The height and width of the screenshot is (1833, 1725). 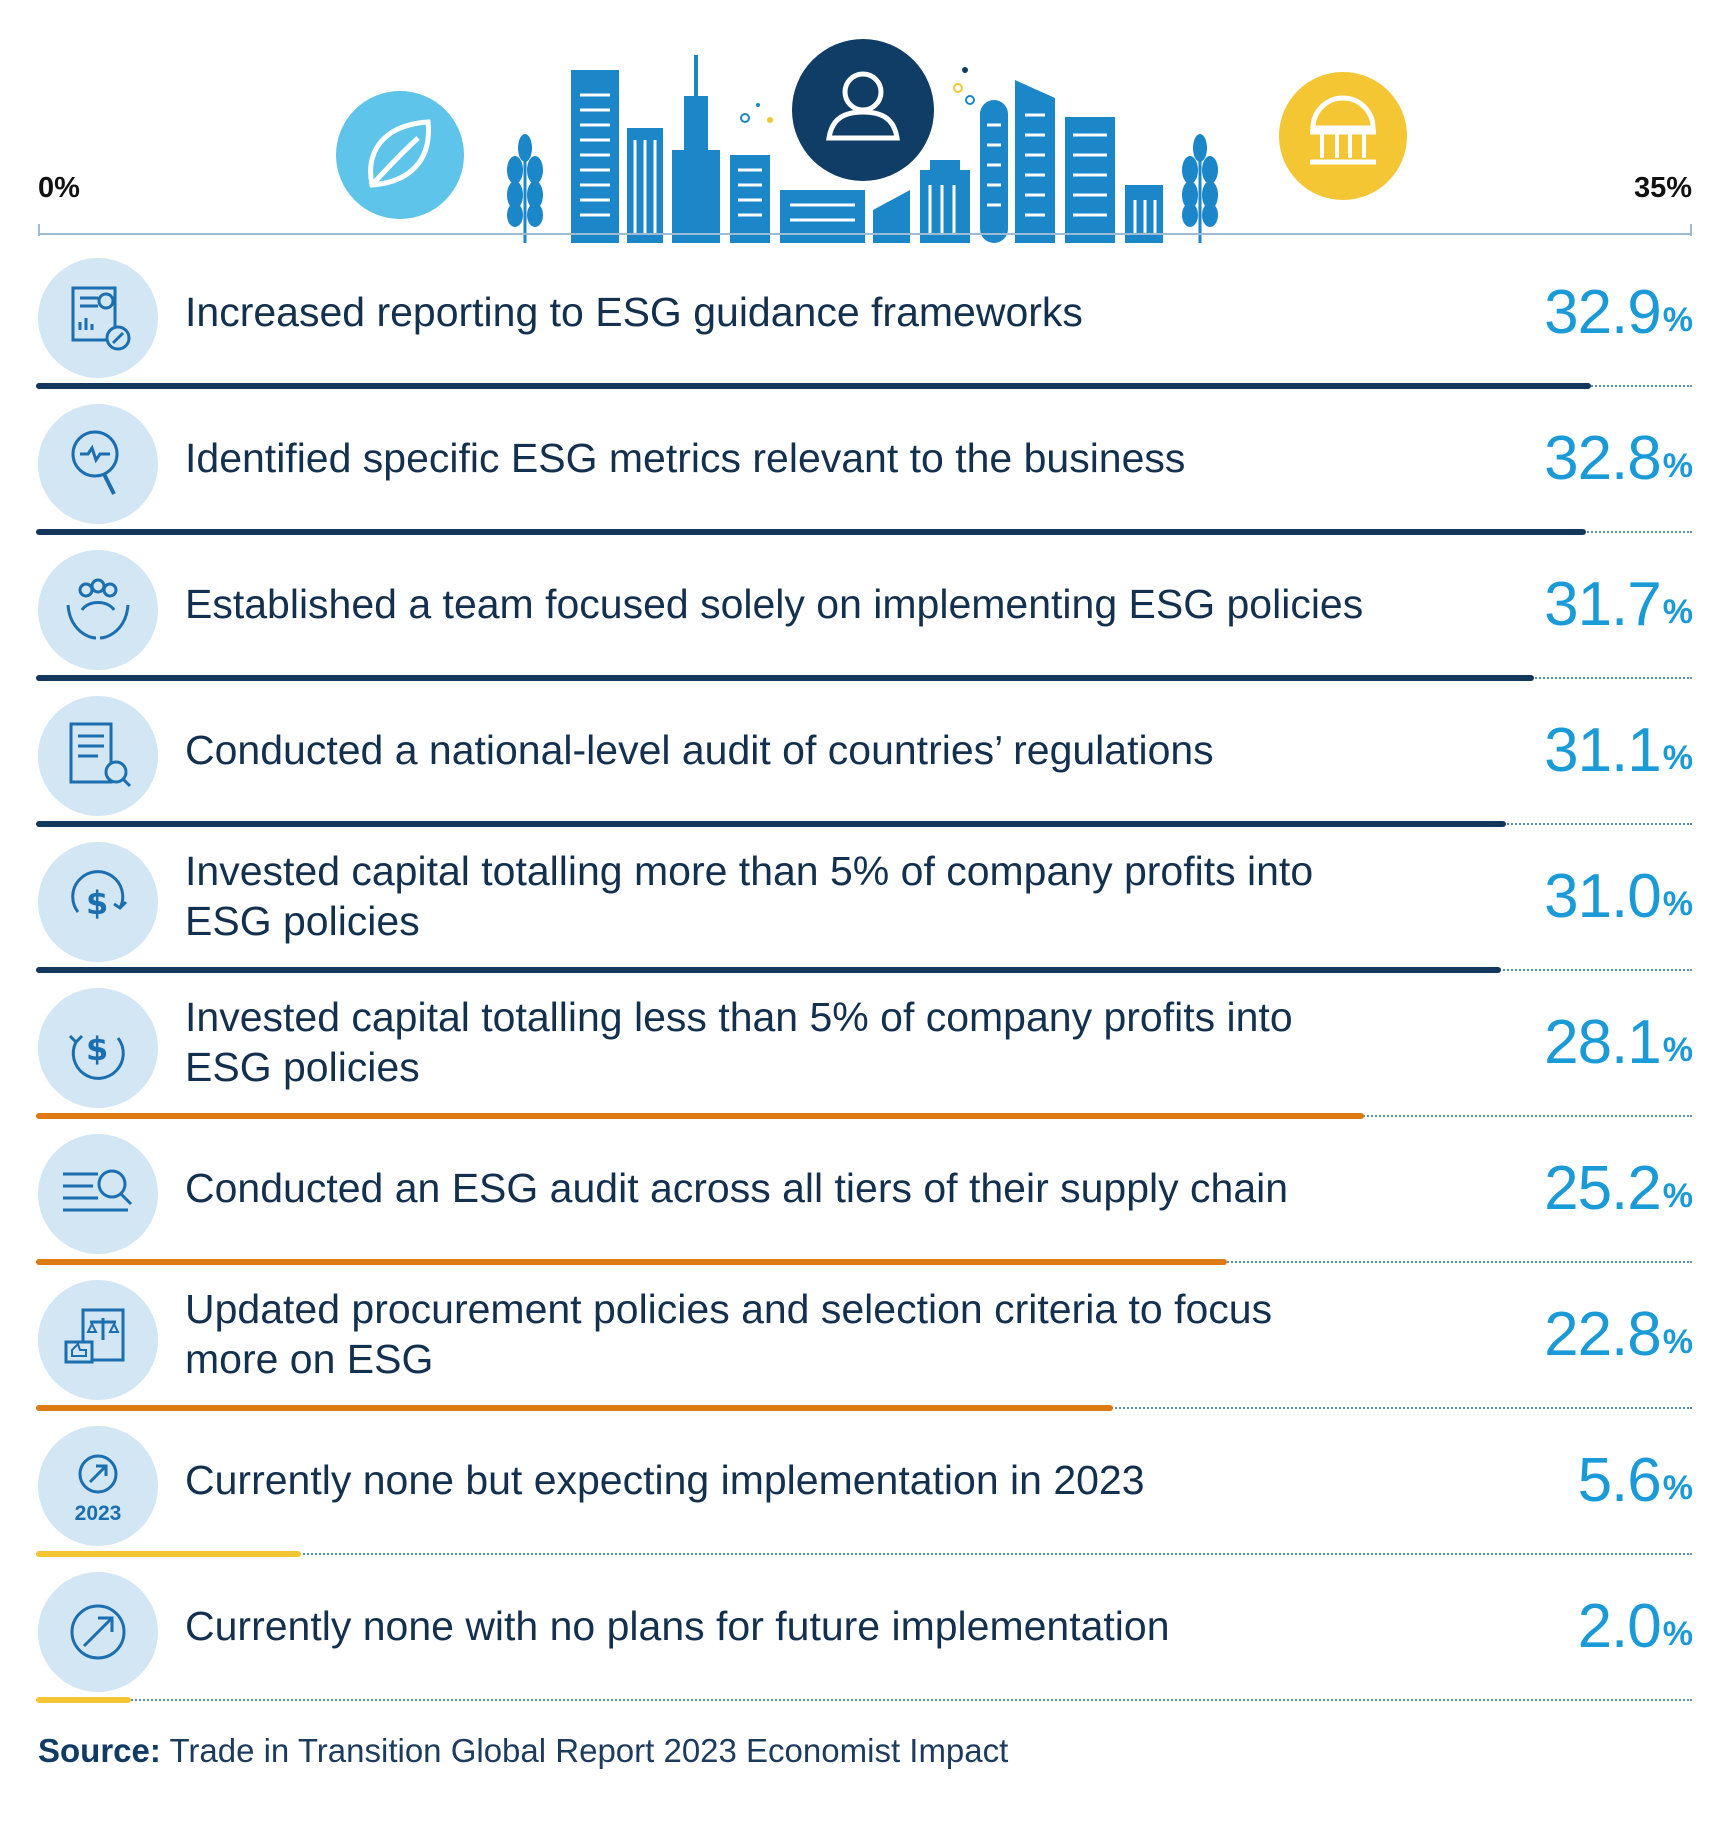 I want to click on list-search-icon, so click(x=98, y=1194).